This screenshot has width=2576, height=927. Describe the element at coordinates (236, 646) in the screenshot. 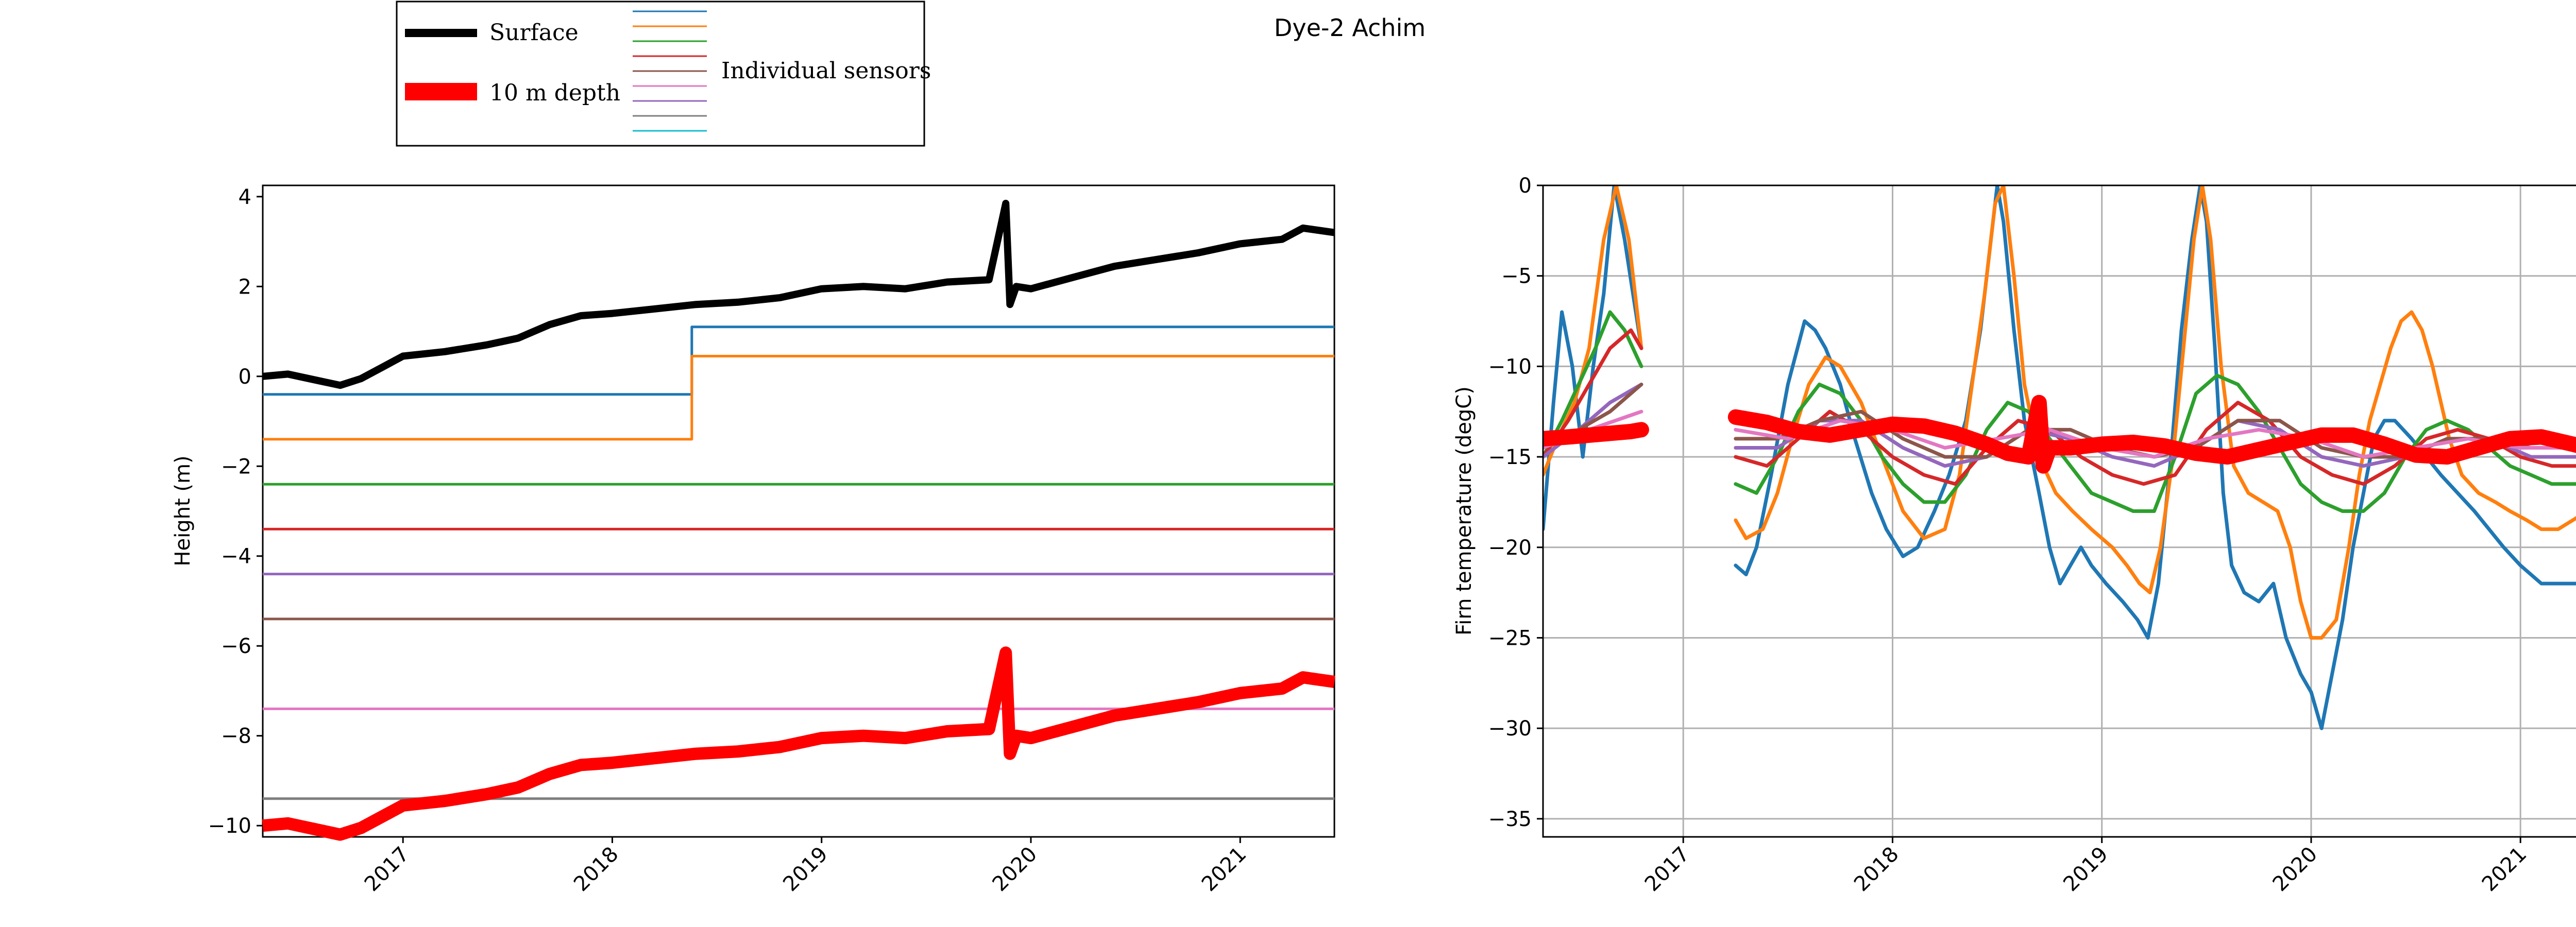

I see `y-tick-label: −6` at that location.